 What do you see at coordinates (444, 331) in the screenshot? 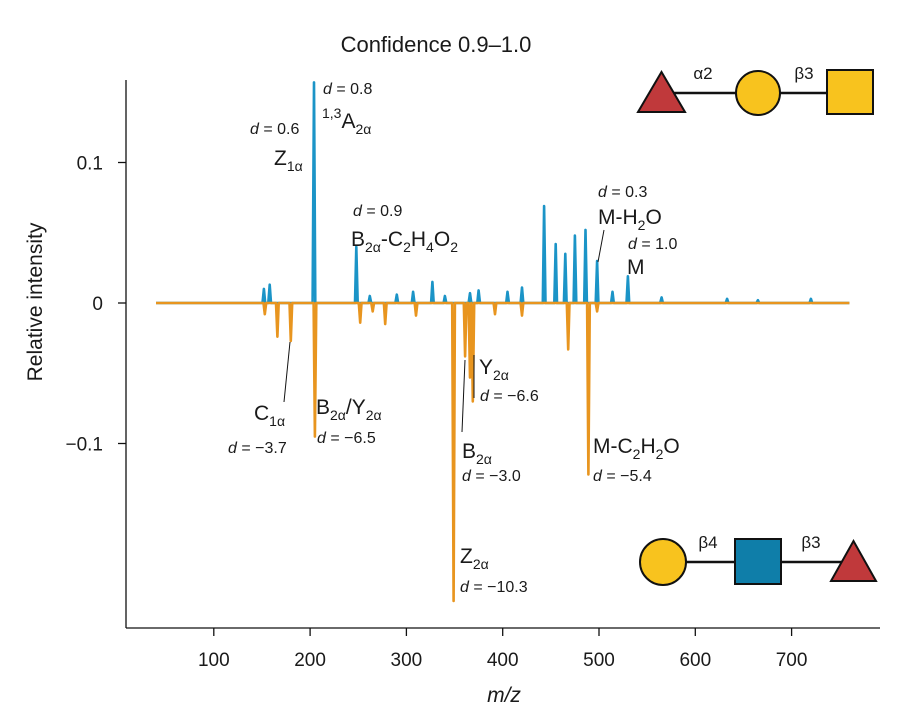
I see `leader-lines` at bounding box center [444, 331].